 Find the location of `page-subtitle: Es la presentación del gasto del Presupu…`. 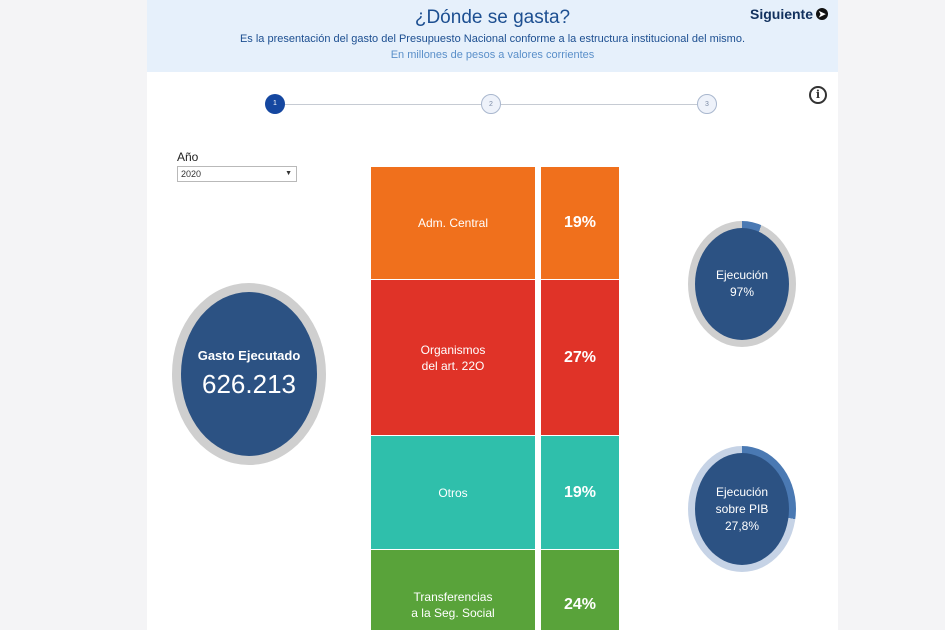

page-subtitle: Es la presentación del gasto del Presupu… is located at coordinates (492, 39).